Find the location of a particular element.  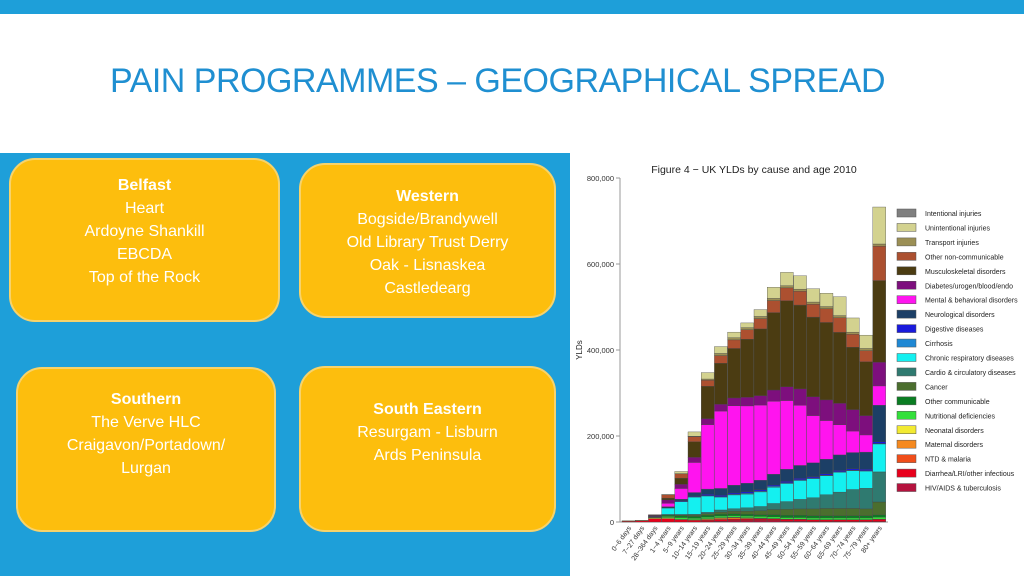

card-line: Ardoyne Shankill is located at coordinates (144, 231).